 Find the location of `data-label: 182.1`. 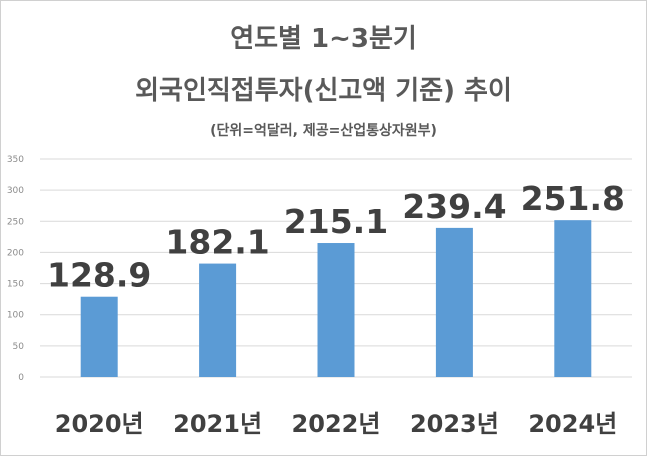

data-label: 182.1 is located at coordinates (217, 242).